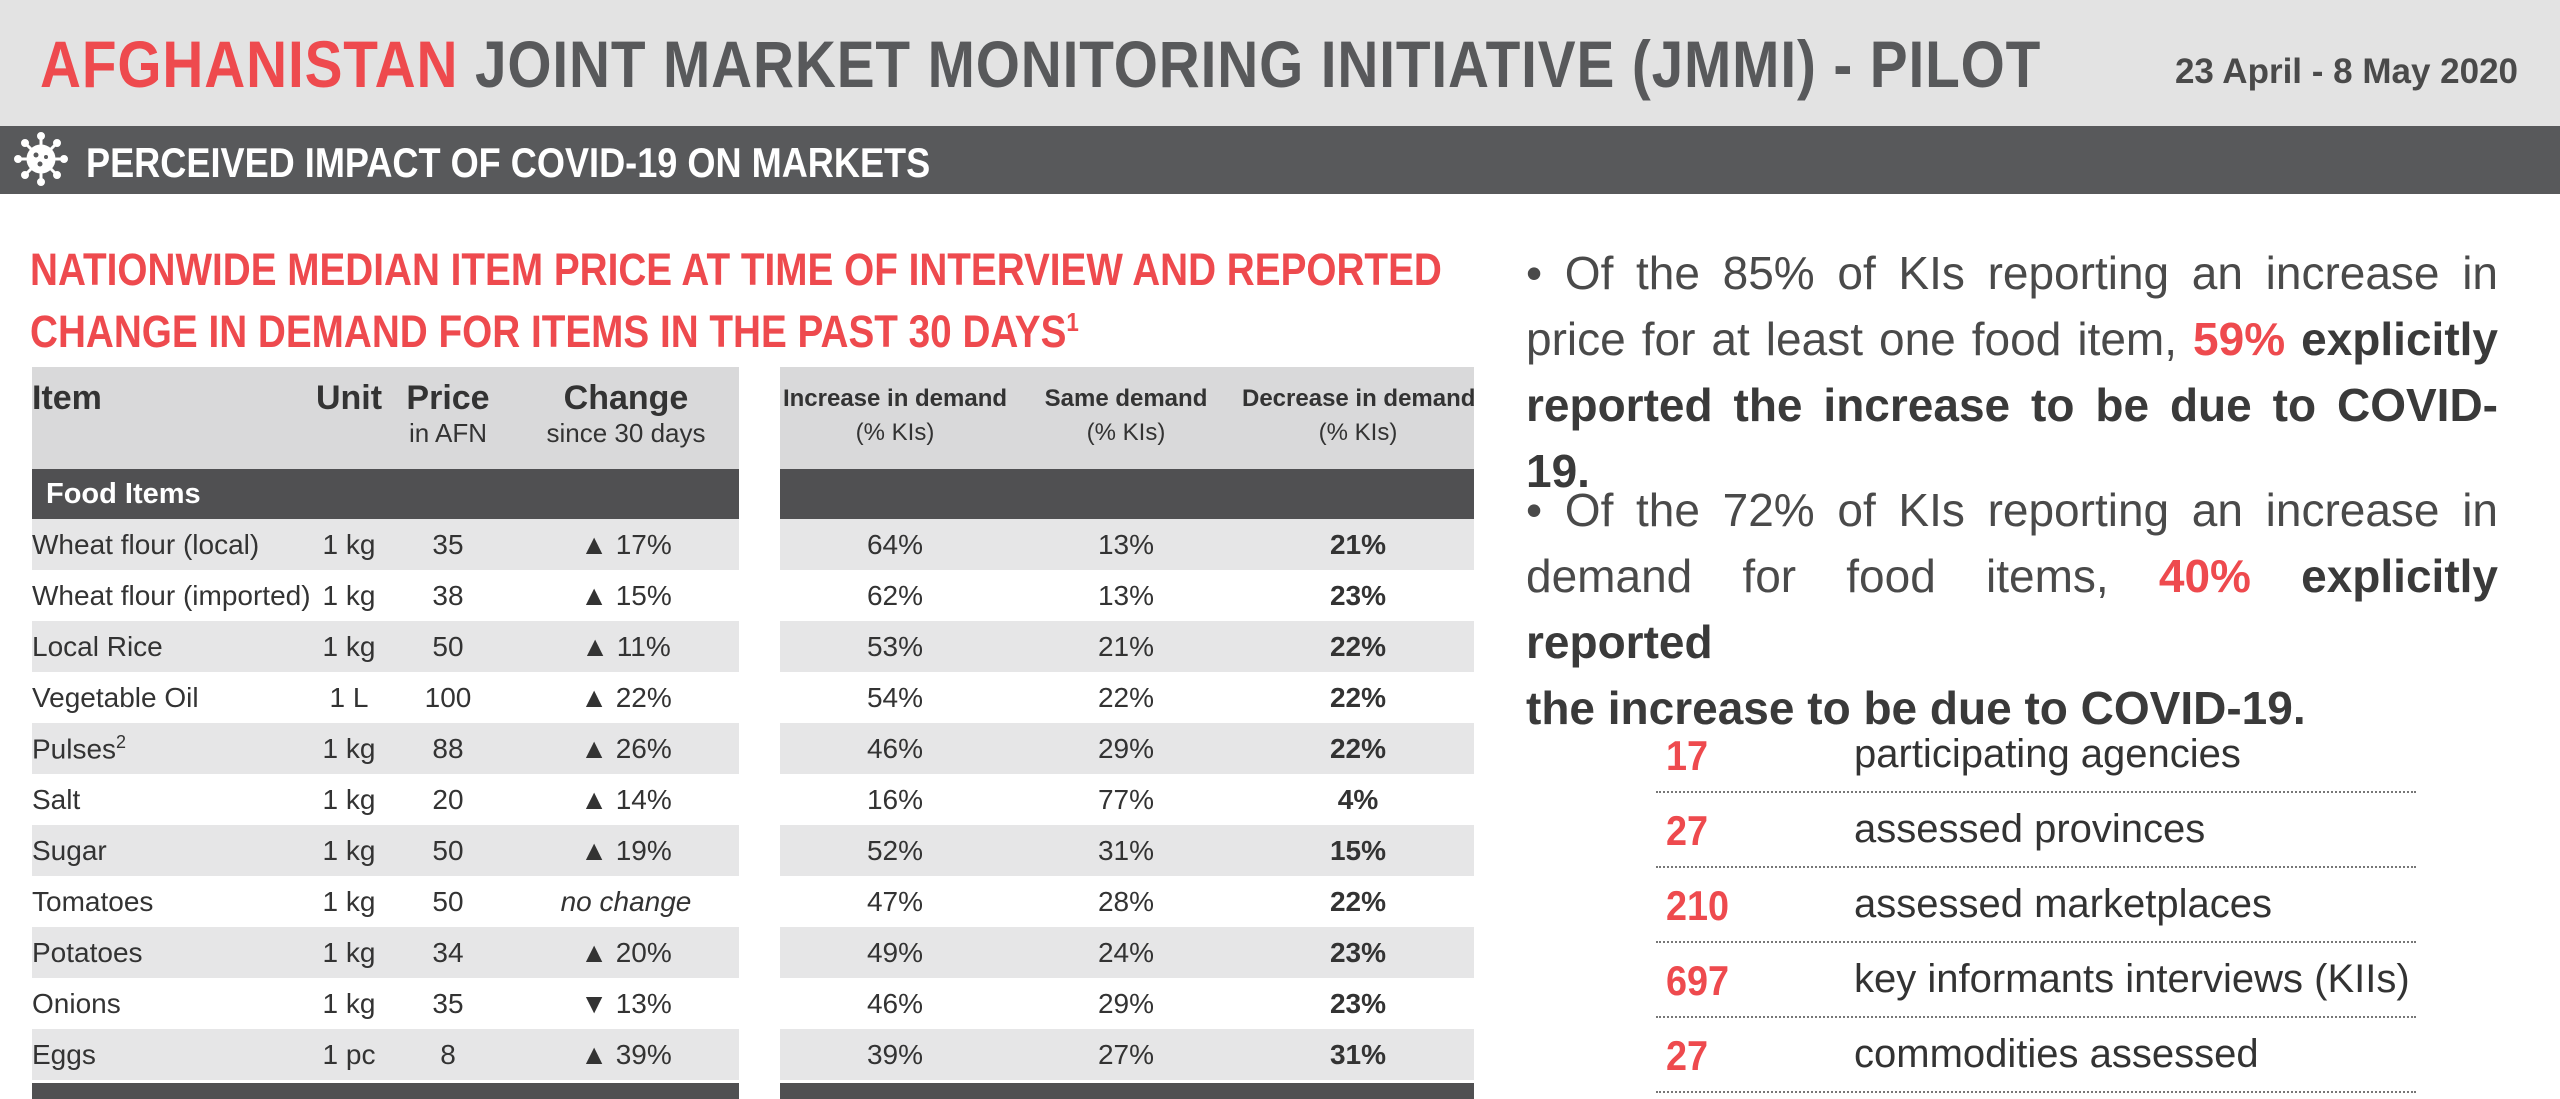 Image resolution: width=2560 pixels, height=1099 pixels. I want to click on stat-row: 27 assessed provinces, so click(2036, 830).